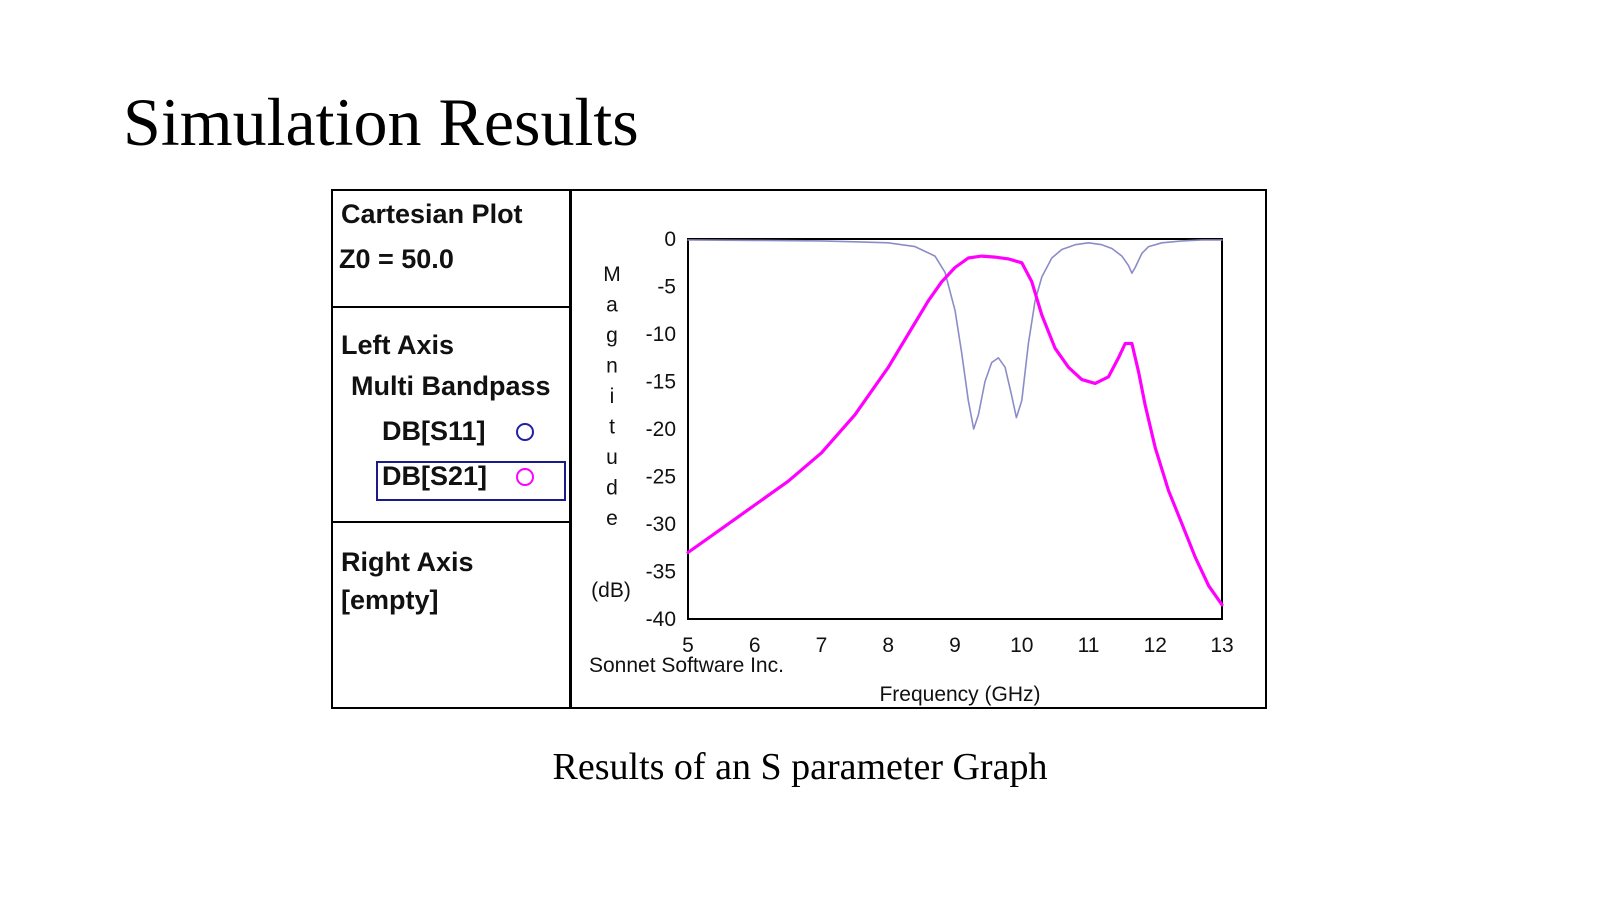  What do you see at coordinates (407, 562) in the screenshot?
I see `right-axis-label: Right Axis` at bounding box center [407, 562].